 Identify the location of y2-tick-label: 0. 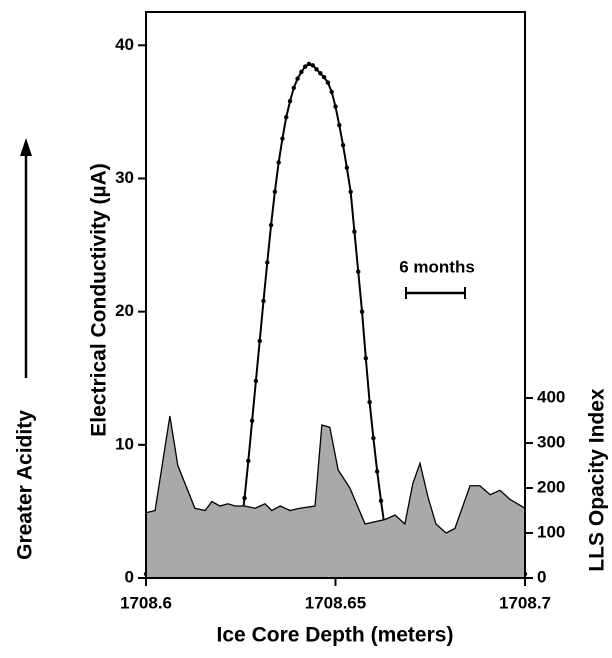
(541, 576).